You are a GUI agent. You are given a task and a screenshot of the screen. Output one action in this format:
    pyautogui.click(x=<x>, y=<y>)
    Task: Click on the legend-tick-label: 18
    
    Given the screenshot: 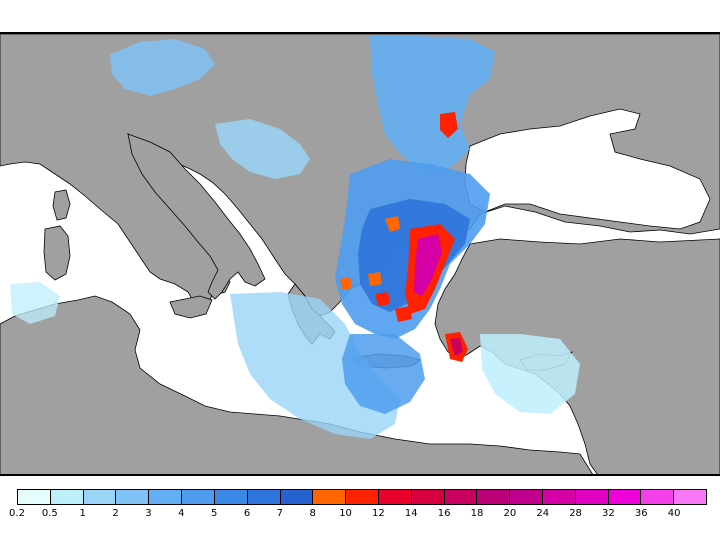 What is the action you would take?
    pyautogui.click(x=477, y=513)
    